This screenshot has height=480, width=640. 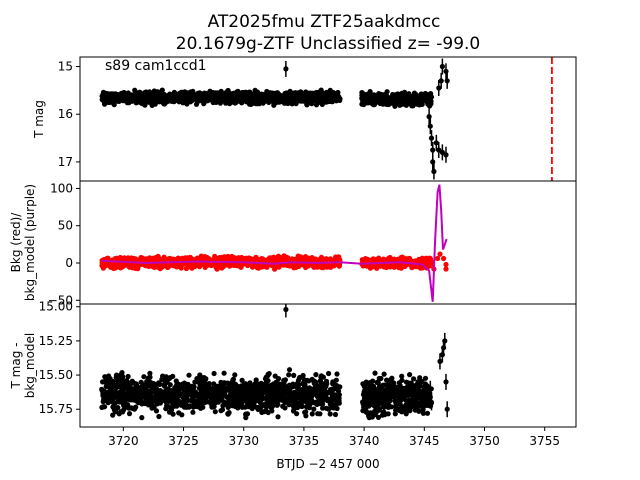 What do you see at coordinates (424, 441) in the screenshot?
I see `x-tick-label: 3745` at bounding box center [424, 441].